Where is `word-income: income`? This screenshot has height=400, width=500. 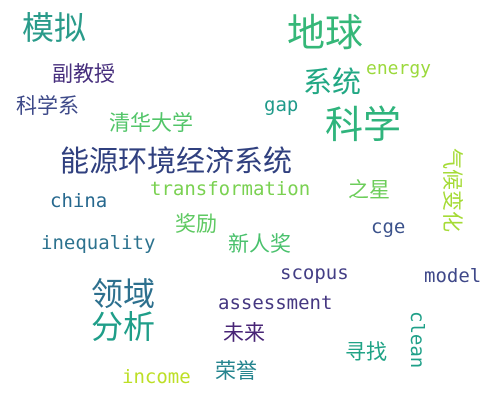 word-income: income is located at coordinates (156, 377).